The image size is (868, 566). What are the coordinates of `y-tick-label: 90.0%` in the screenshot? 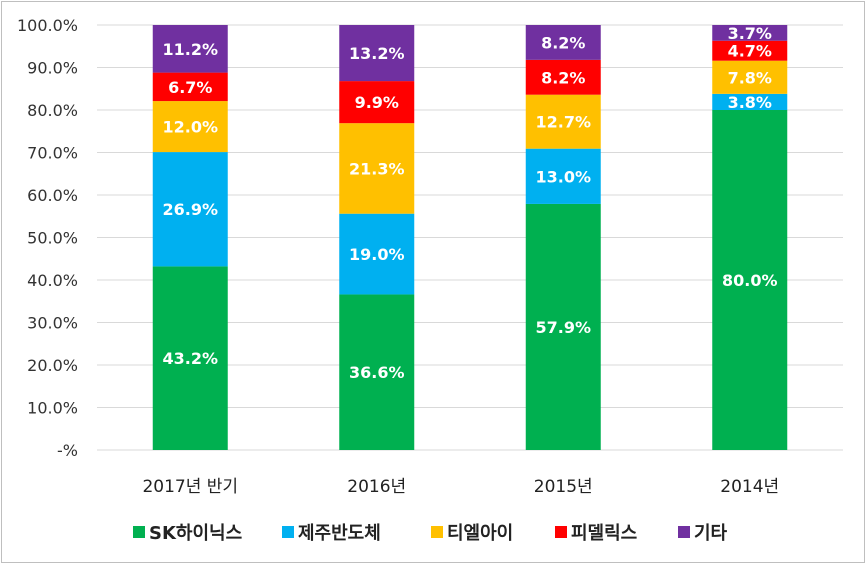 It's located at (52, 68).